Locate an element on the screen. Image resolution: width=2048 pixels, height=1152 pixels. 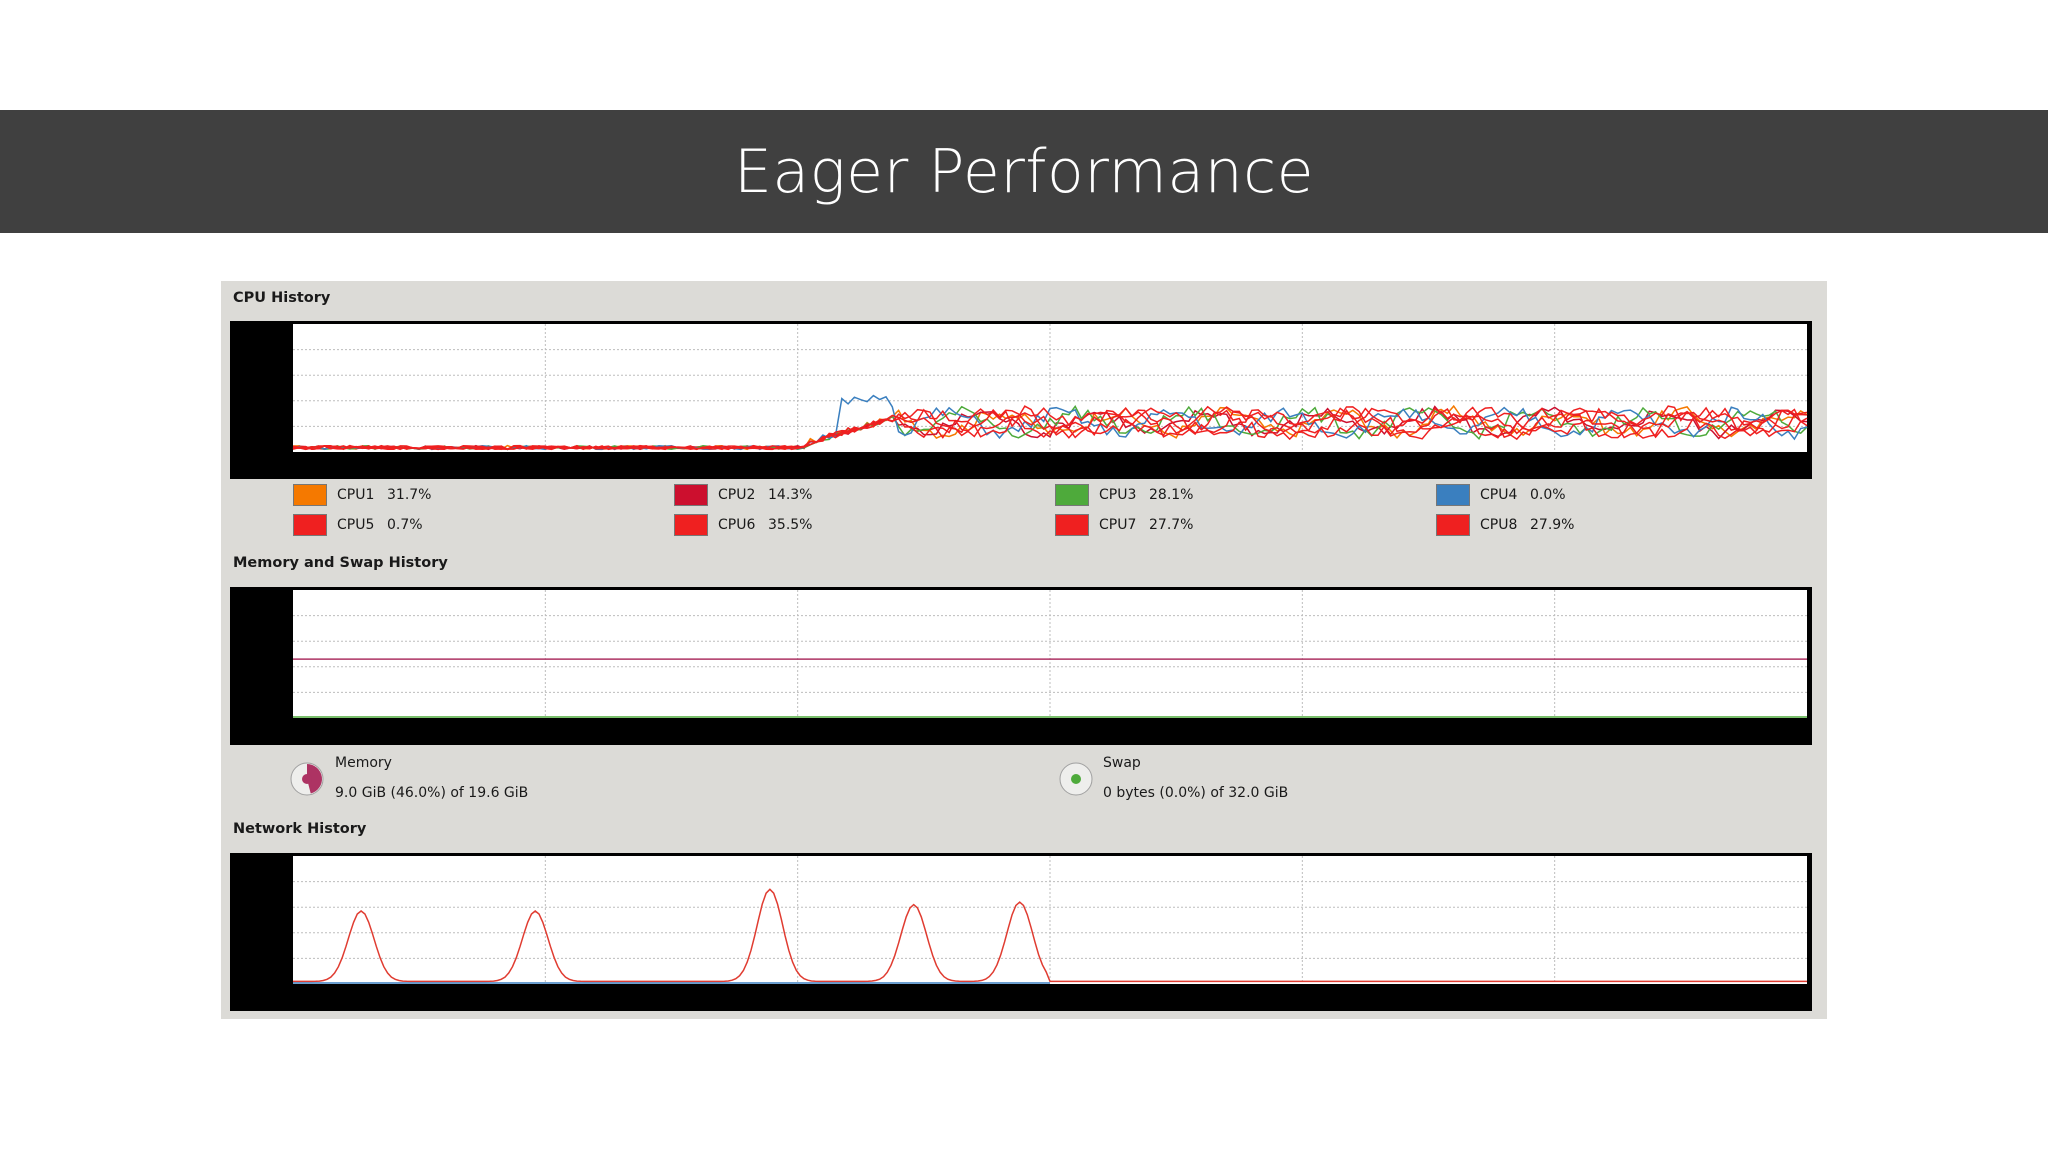
network-history-plot is located at coordinates (1050, 920).